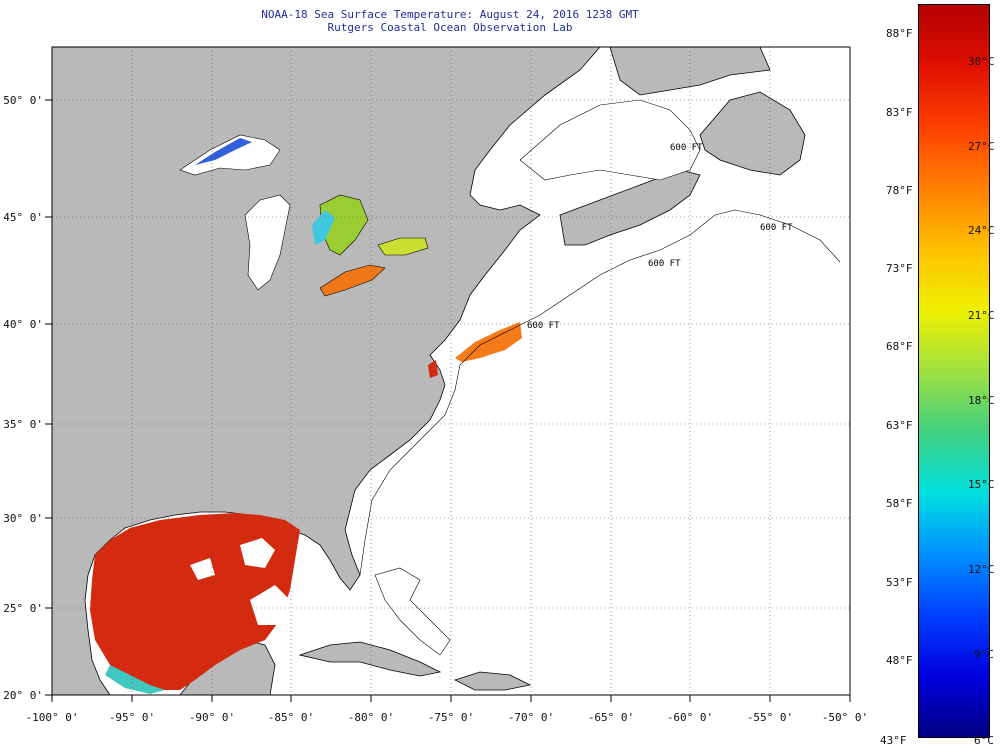  I want to click on colorbar-c-label: 21°C, so click(981, 315).